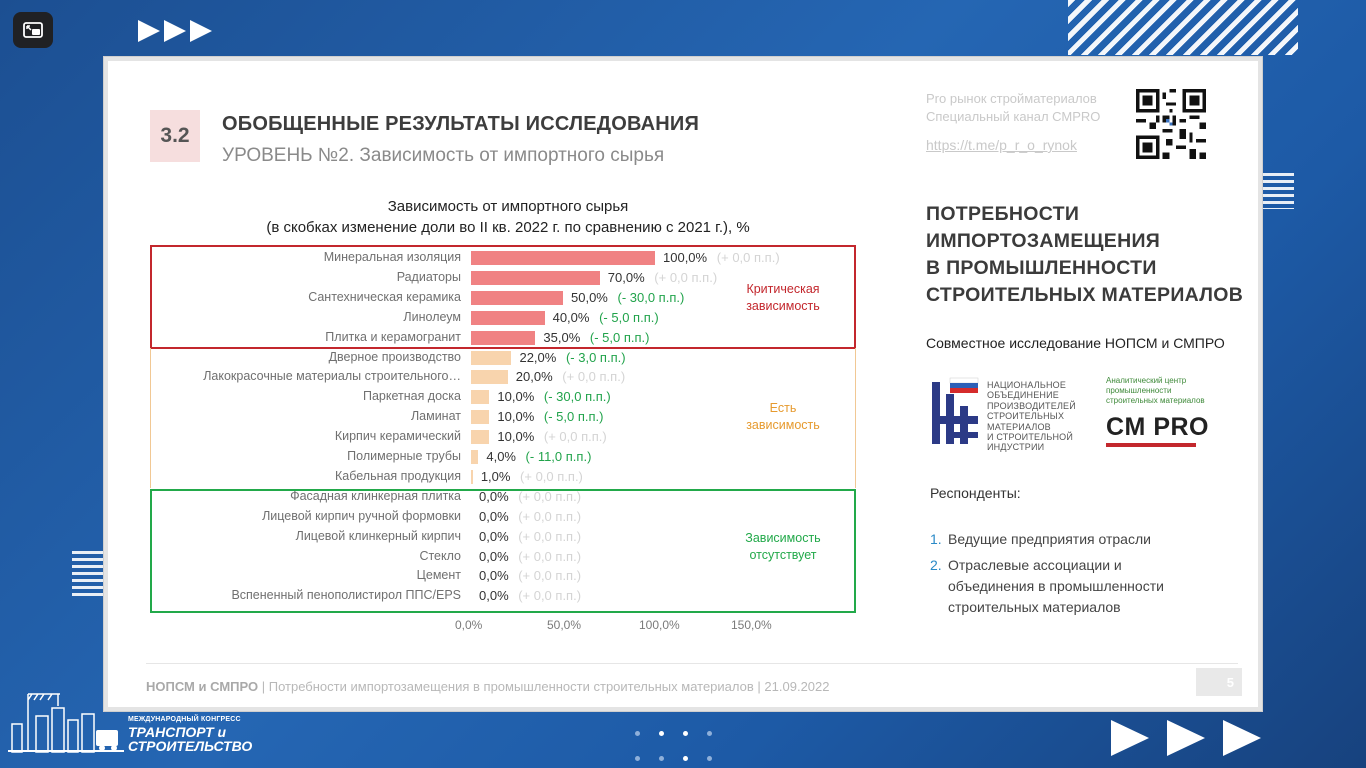 The height and width of the screenshot is (768, 1366). I want to click on category-label: Дверное производство, so click(394, 356).